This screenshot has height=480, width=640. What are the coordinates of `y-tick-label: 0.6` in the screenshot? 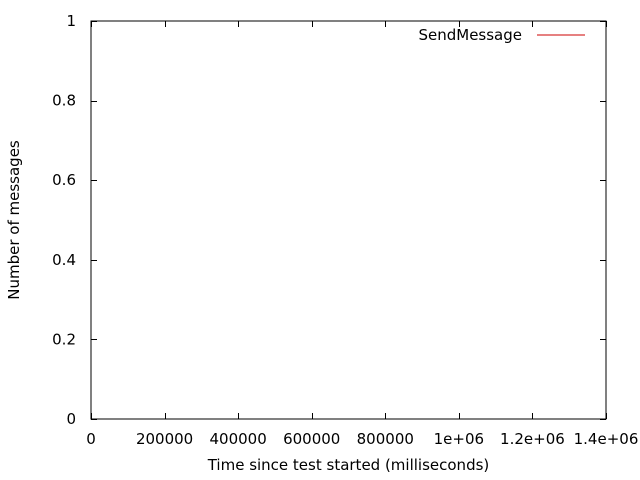 It's located at (64, 180).